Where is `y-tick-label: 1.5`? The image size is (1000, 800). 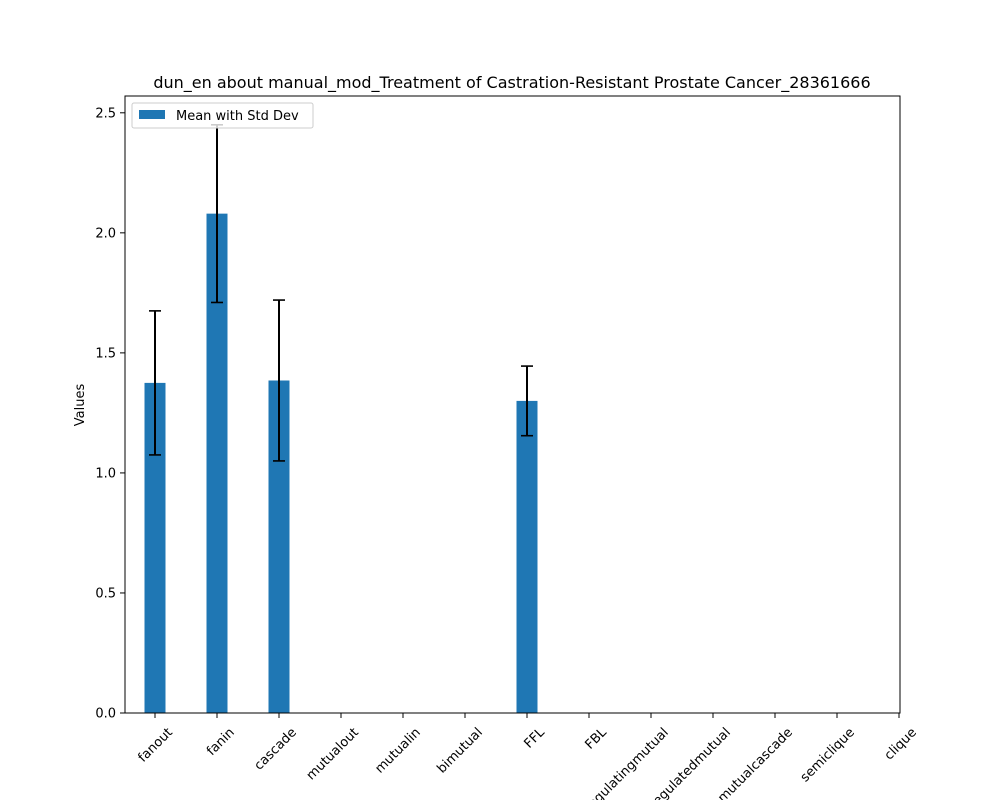
y-tick-label: 1.5 is located at coordinates (105, 353).